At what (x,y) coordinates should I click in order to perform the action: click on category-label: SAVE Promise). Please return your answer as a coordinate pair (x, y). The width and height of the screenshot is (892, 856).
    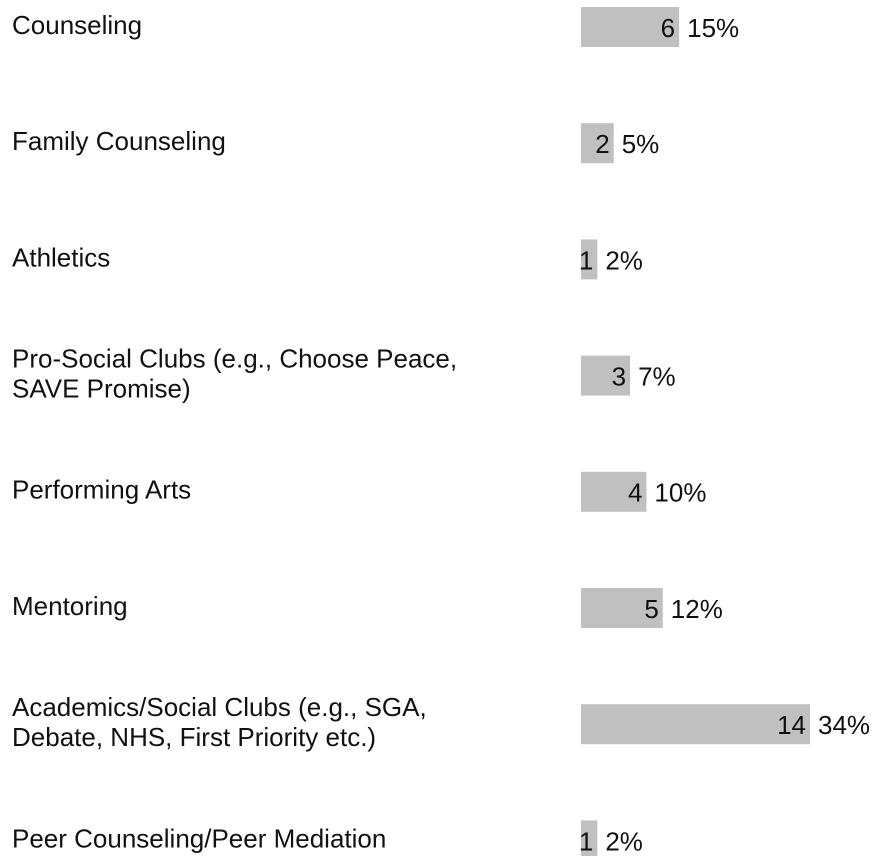
    Looking at the image, I should click on (101, 388).